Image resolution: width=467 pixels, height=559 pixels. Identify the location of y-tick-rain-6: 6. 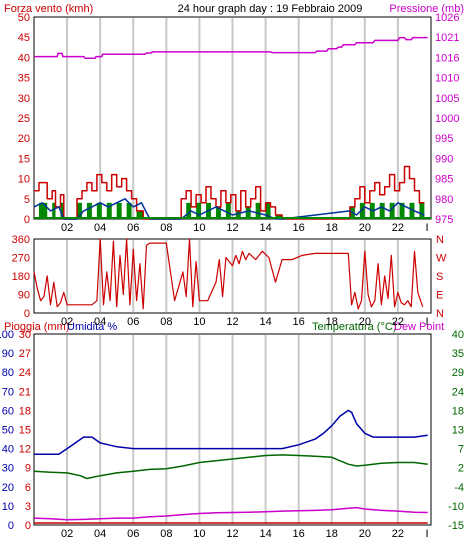
(28, 488).